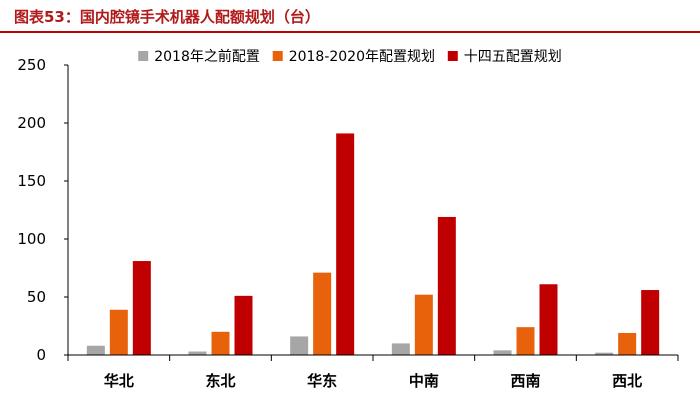 This screenshot has height=408, width=700. What do you see at coordinates (350, 16) in the screenshot?
I see `figure-header: 图表53：国内腔镜手术机器人配额规划（台）` at bounding box center [350, 16].